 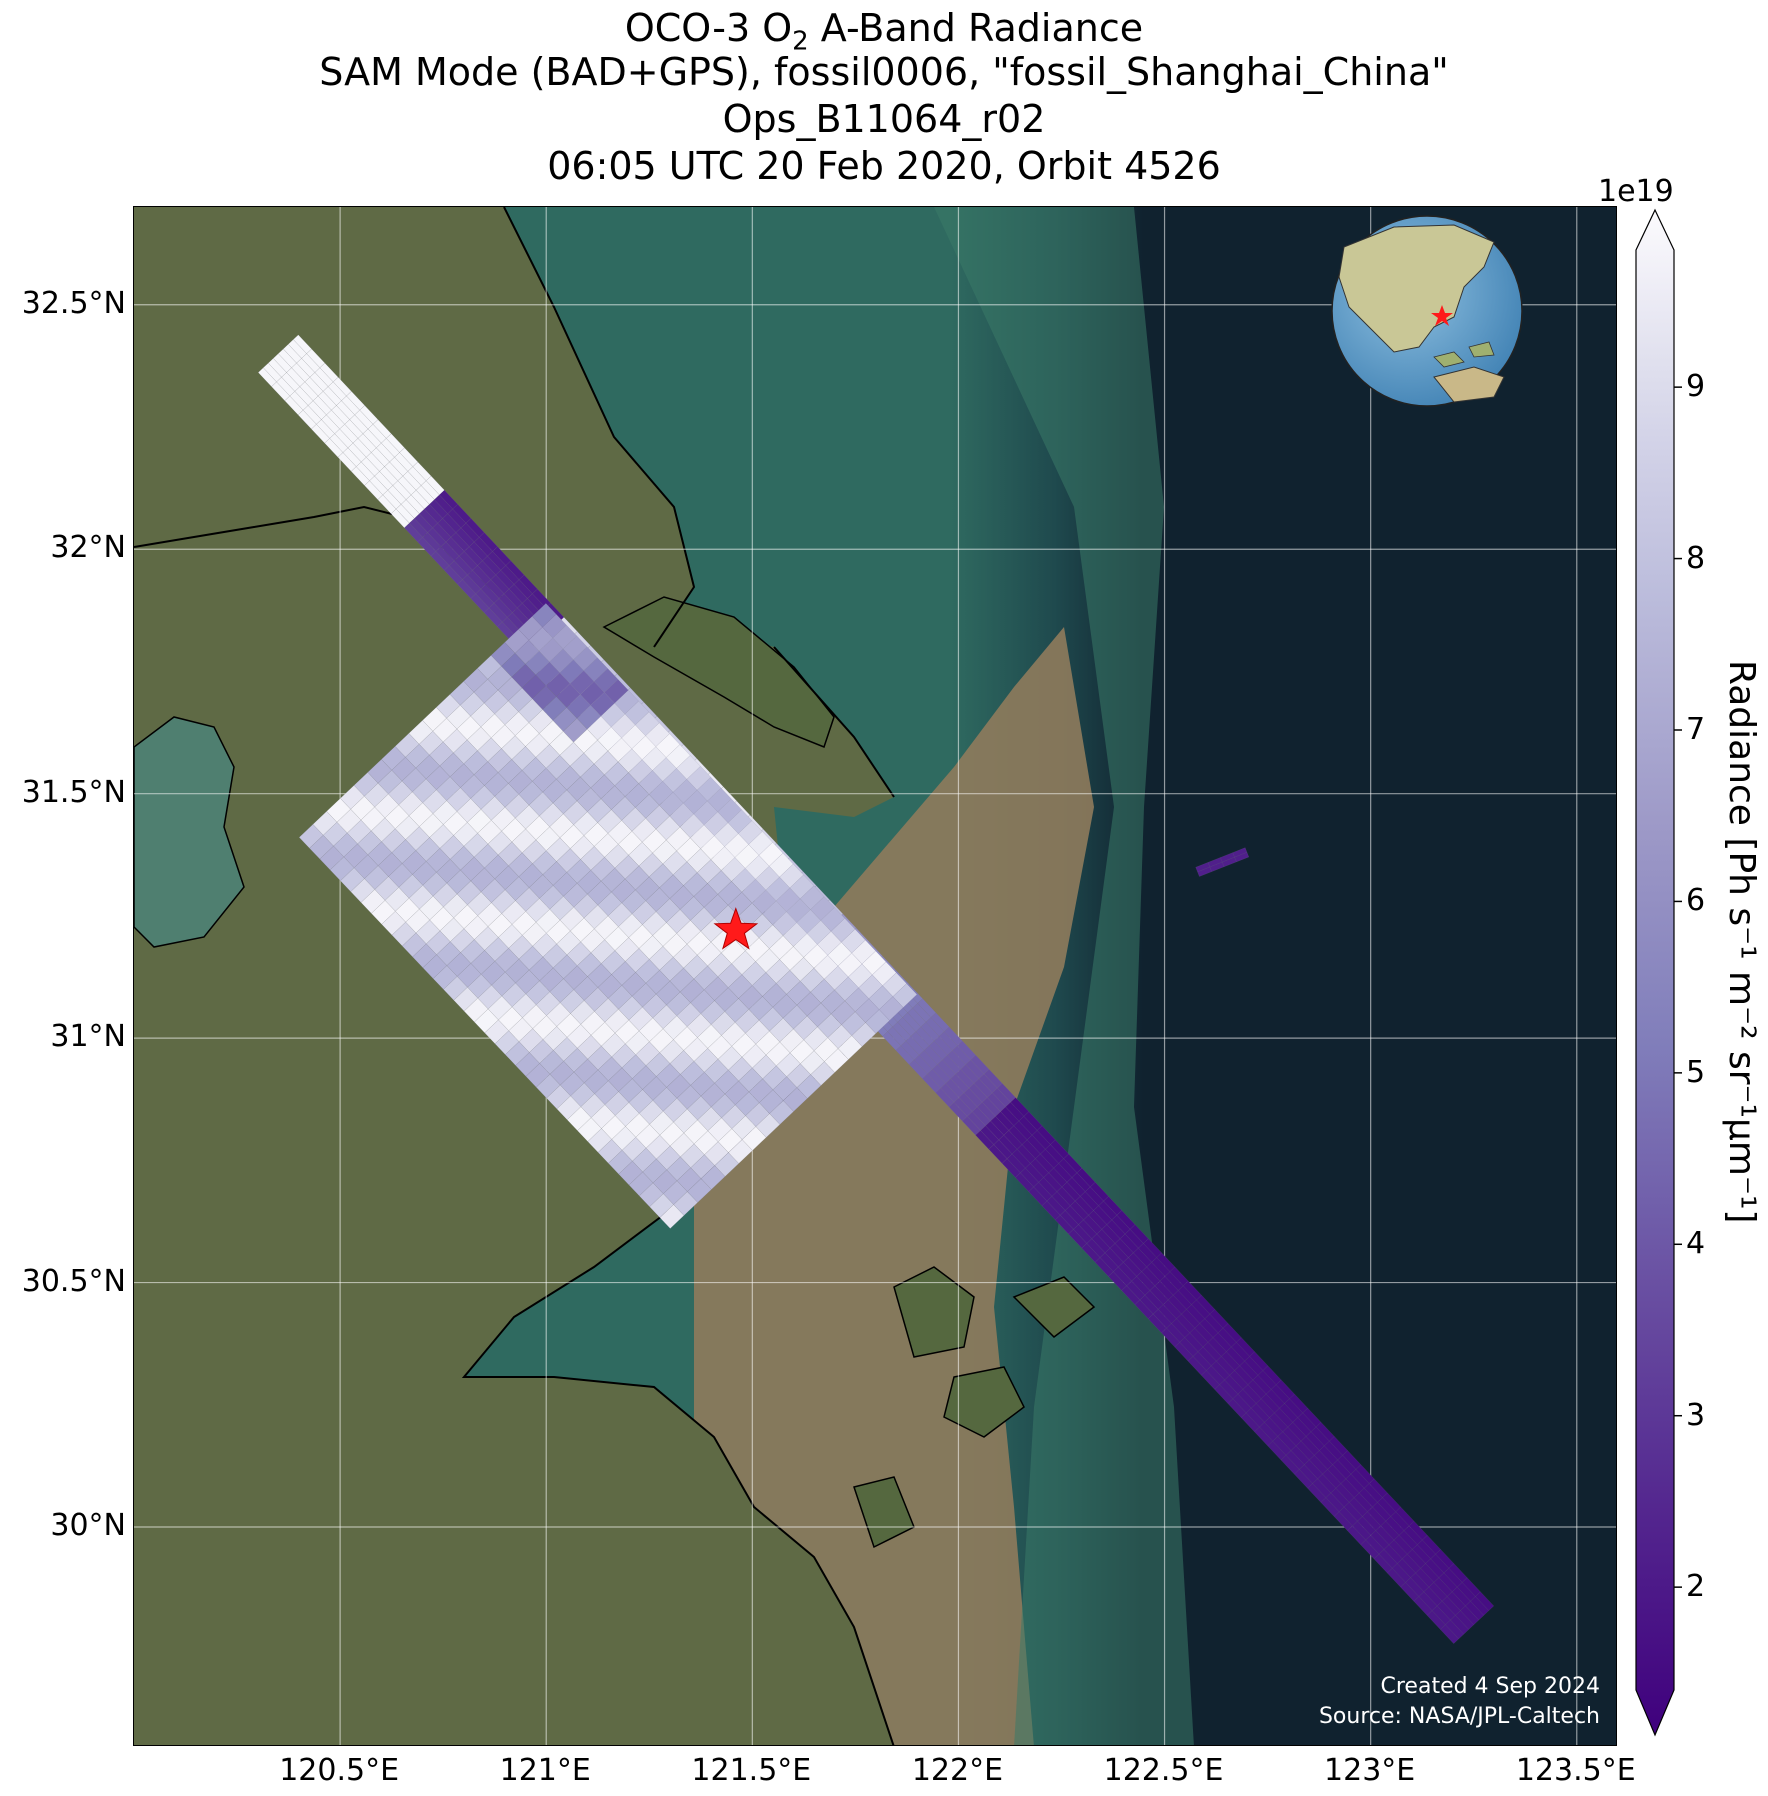 I want to click on title-line-1-subscript: 2, so click(x=800, y=41).